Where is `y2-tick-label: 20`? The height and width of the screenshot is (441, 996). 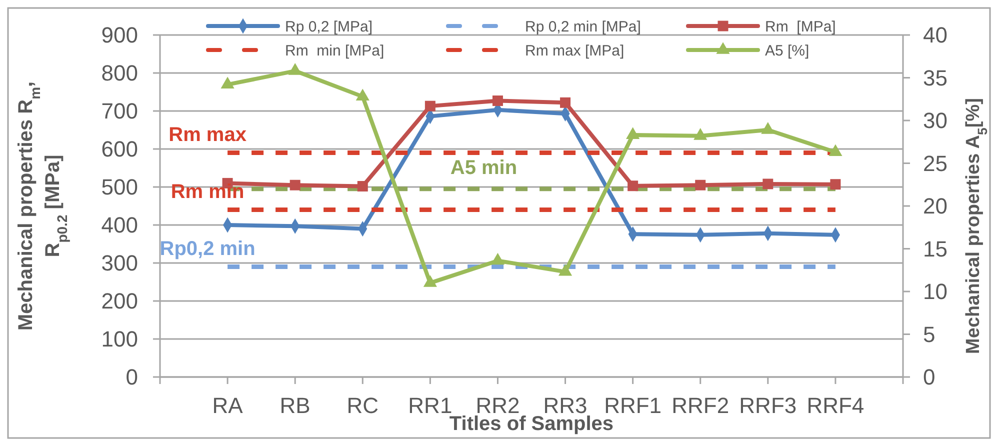 y2-tick-label: 20 is located at coordinates (935, 206).